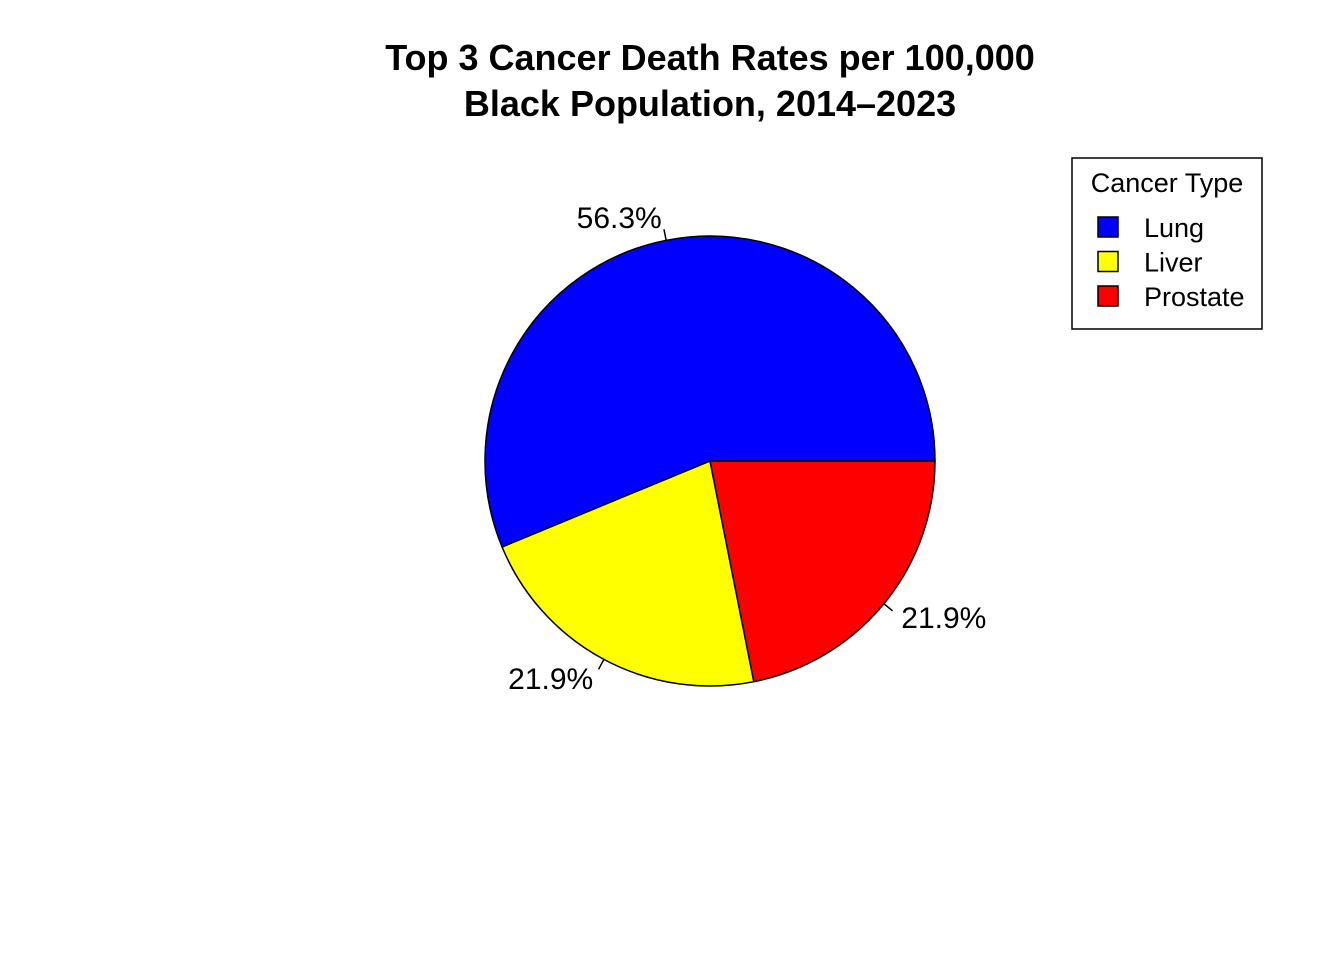  I want to click on slice-label-lung: 56.3%, so click(619, 218).